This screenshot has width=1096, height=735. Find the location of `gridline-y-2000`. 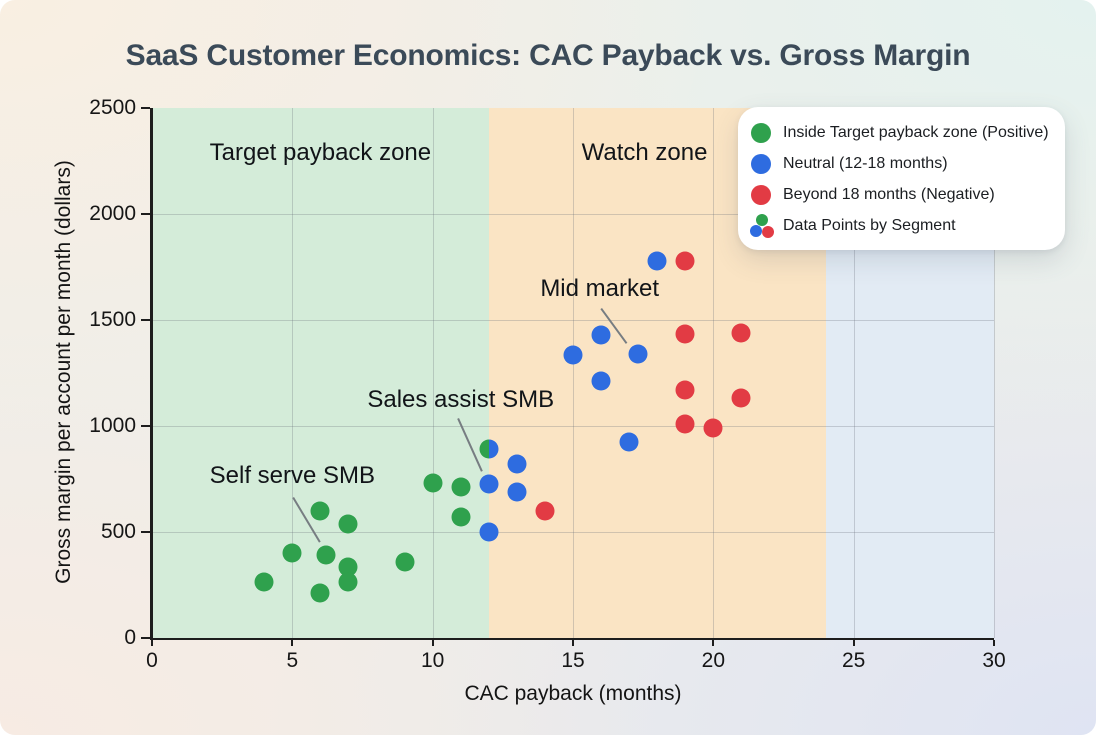

gridline-y-2000 is located at coordinates (573, 214).